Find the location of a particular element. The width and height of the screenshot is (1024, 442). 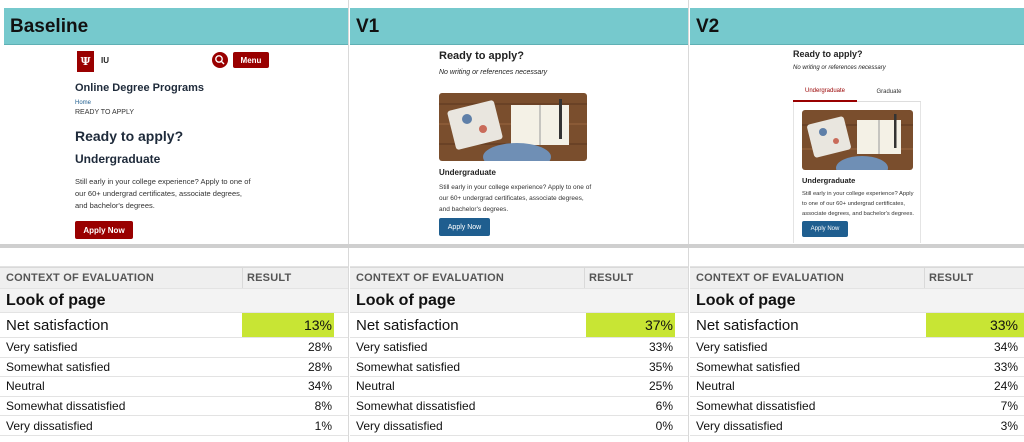

table-row: Somewhat dissatisfied 8% is located at coordinates (174, 407).